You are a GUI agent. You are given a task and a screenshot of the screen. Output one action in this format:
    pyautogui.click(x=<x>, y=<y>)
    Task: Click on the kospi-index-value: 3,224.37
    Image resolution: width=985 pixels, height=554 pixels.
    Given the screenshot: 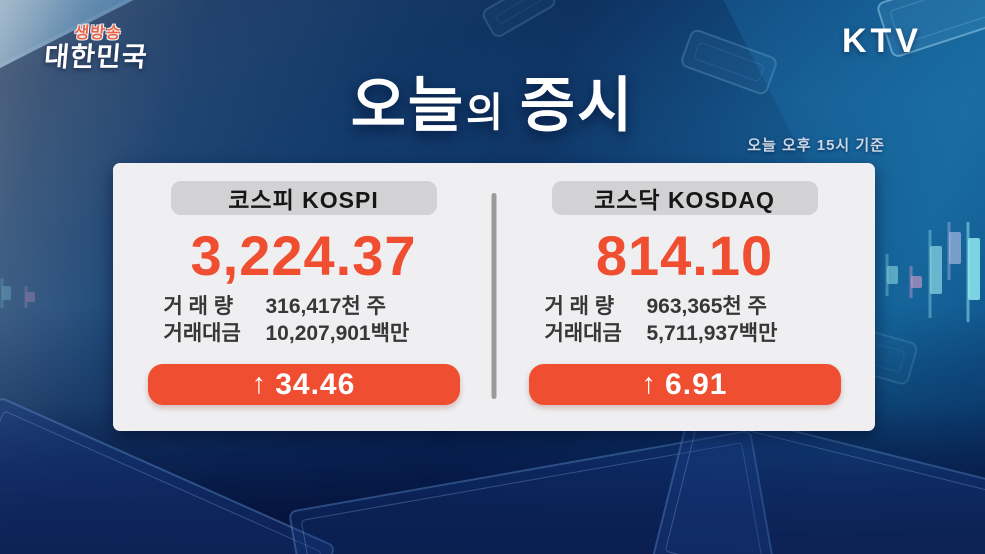 What is the action you would take?
    pyautogui.click(x=303, y=255)
    